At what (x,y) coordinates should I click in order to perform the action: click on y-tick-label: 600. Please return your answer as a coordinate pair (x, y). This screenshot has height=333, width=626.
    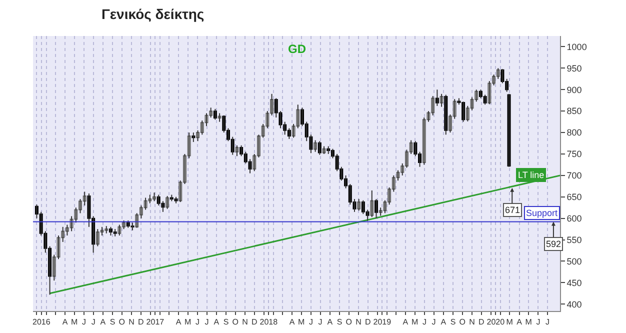
    Looking at the image, I should click on (574, 218).